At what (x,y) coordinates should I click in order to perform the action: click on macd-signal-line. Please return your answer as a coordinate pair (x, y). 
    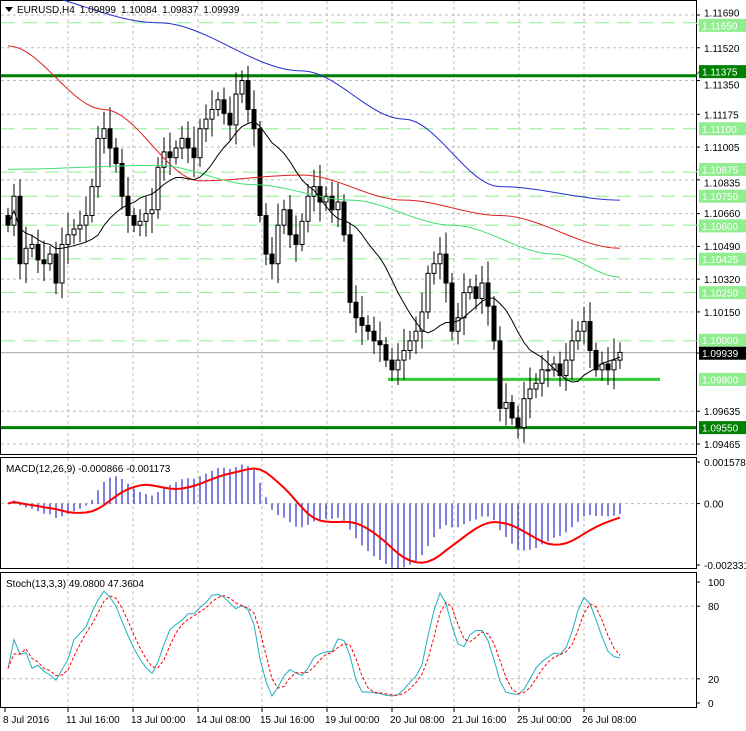
    Looking at the image, I should click on (314, 515).